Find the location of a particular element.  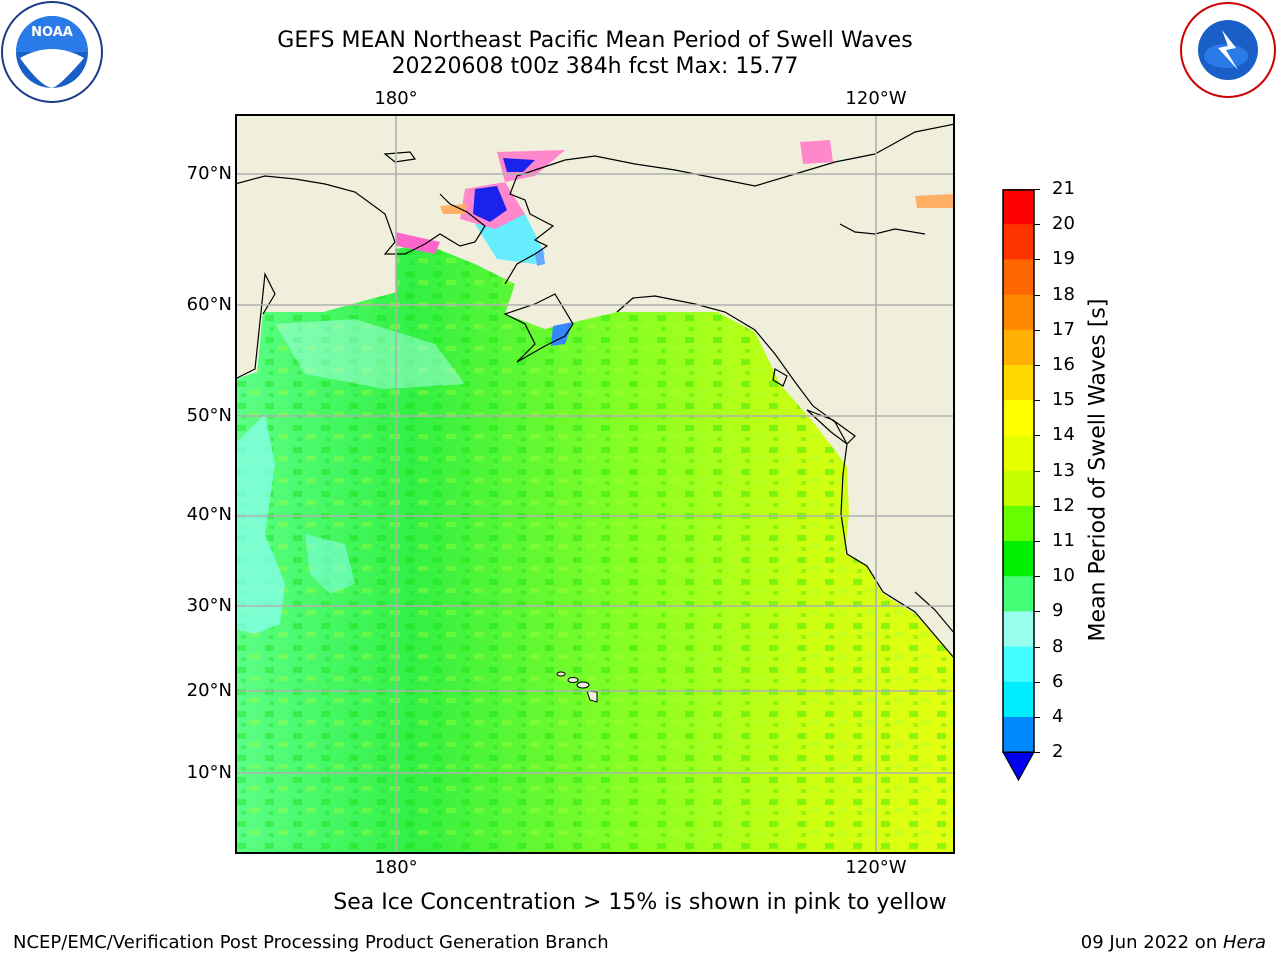

colorbar is located at coordinates (1019, 487).